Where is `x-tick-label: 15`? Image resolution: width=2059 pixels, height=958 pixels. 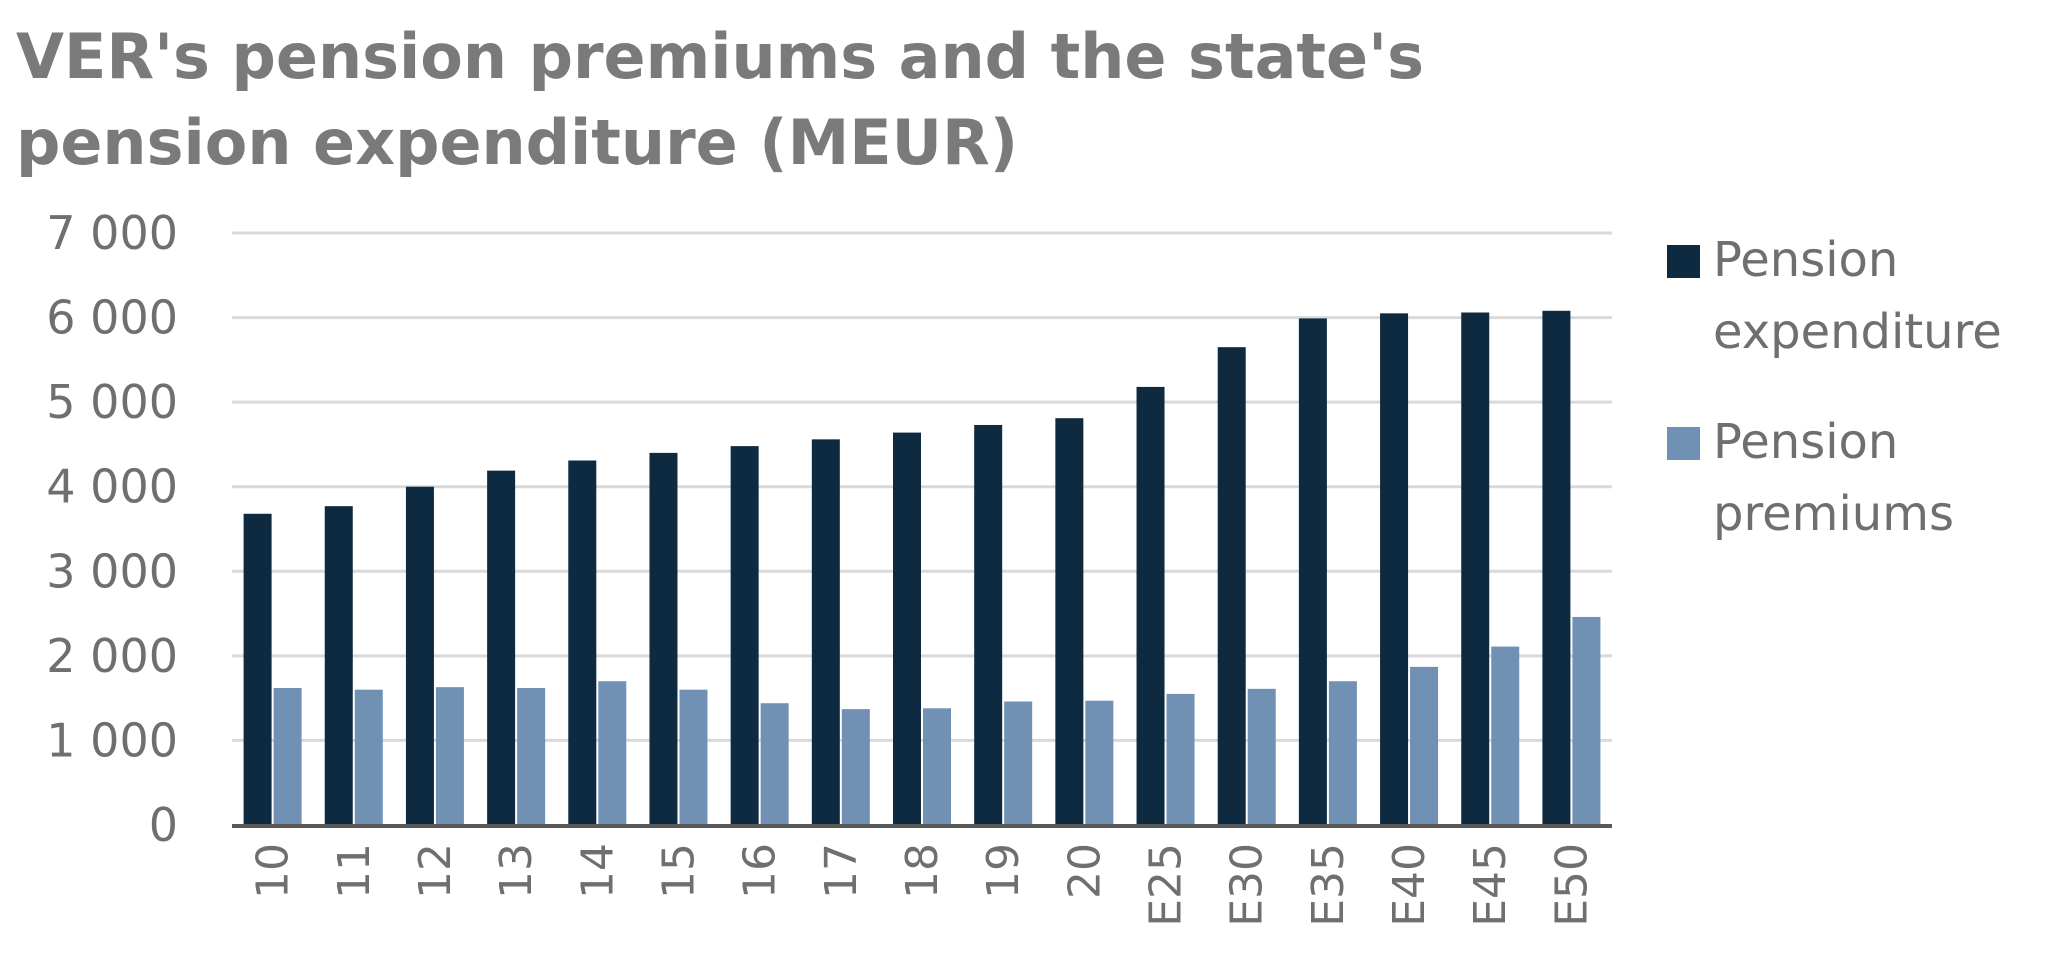 x-tick-label: 15 is located at coordinates (678, 871).